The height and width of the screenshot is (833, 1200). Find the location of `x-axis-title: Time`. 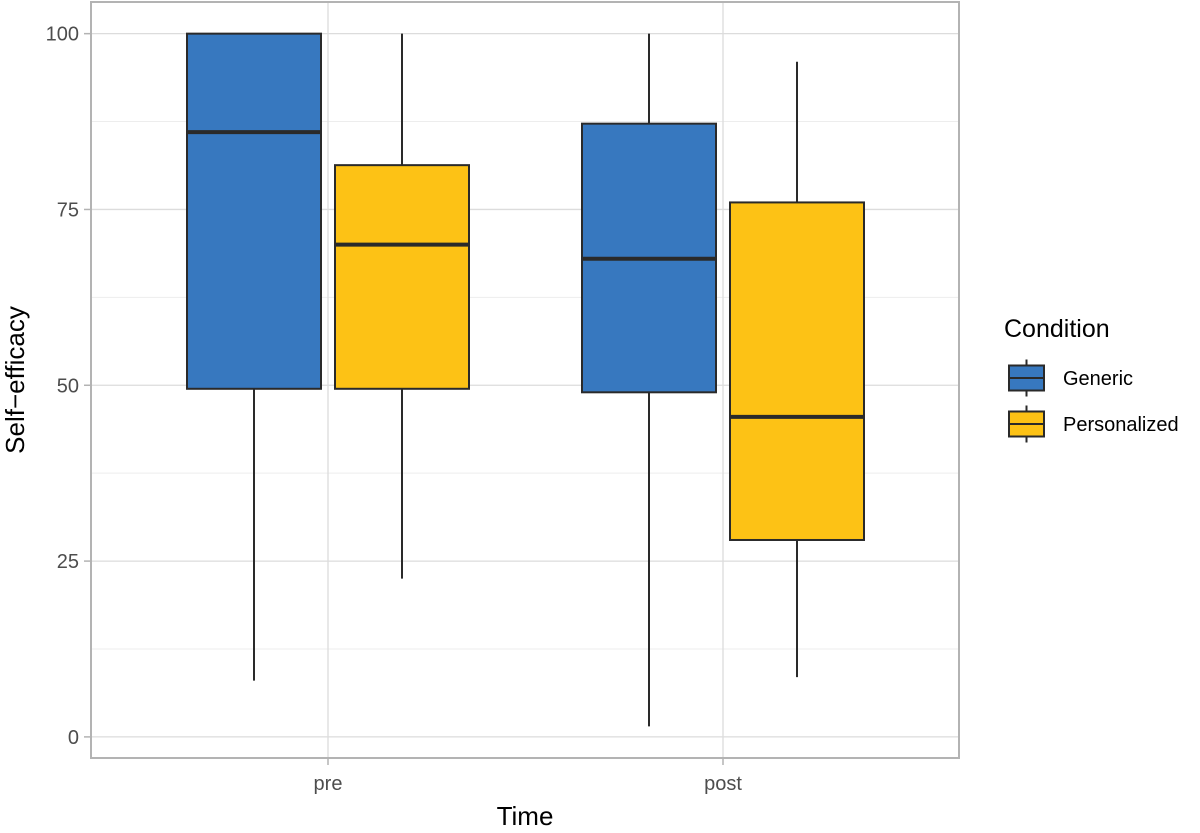

x-axis-title: Time is located at coordinates (525, 816).